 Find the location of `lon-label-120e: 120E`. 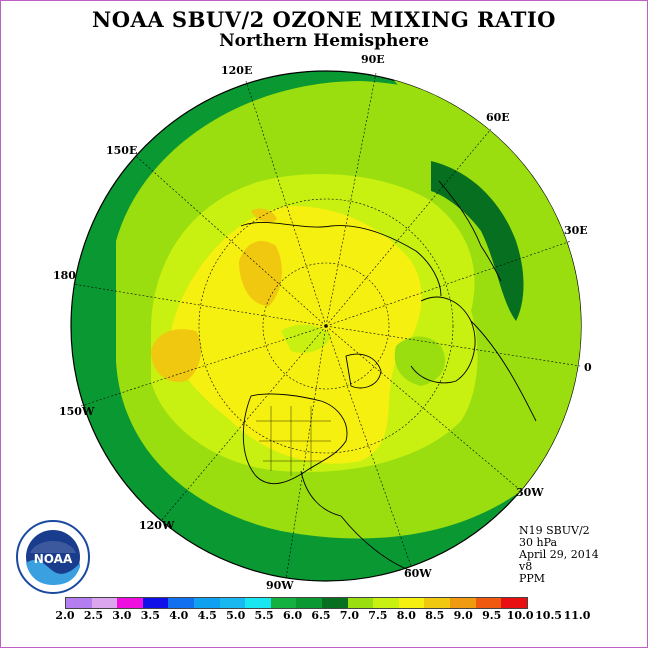

lon-label-120e: 120E is located at coordinates (236, 70).